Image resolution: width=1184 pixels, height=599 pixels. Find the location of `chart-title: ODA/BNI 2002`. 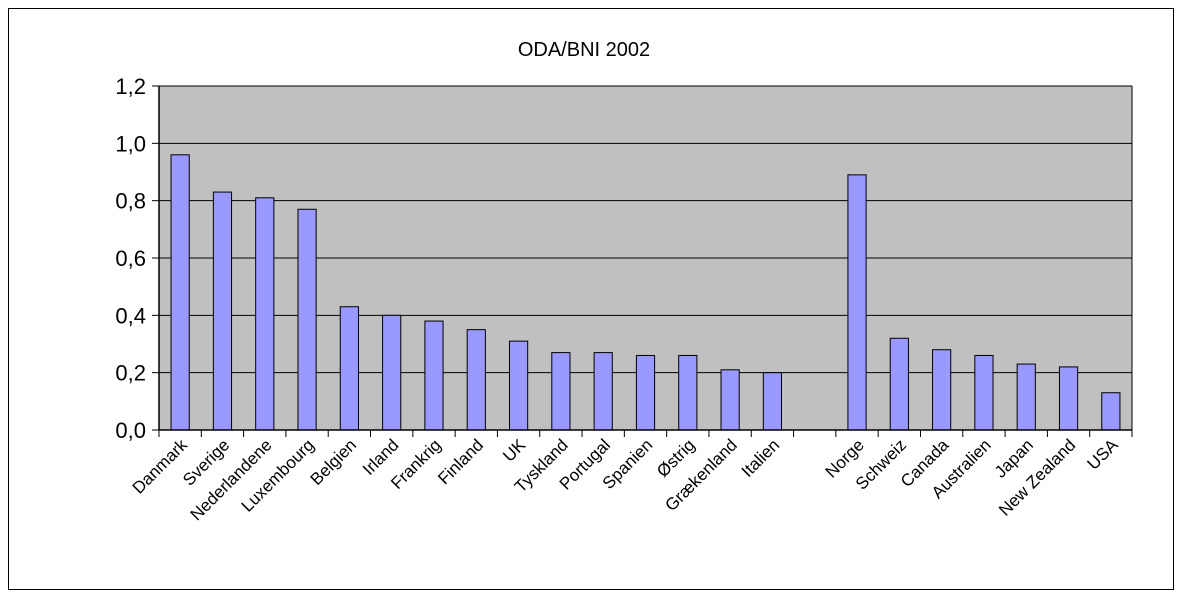

chart-title: ODA/BNI 2002 is located at coordinates (584, 50).